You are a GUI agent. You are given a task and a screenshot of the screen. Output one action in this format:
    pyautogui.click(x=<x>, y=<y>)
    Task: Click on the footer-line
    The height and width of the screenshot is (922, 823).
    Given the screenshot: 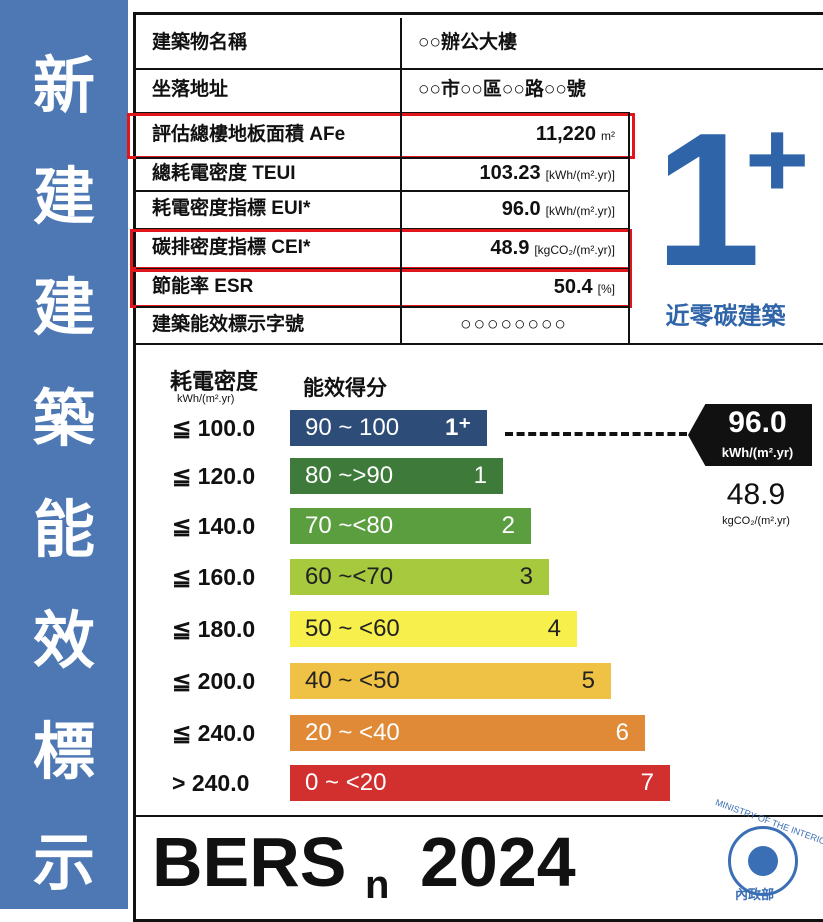 What is the action you would take?
    pyautogui.click(x=479, y=816)
    